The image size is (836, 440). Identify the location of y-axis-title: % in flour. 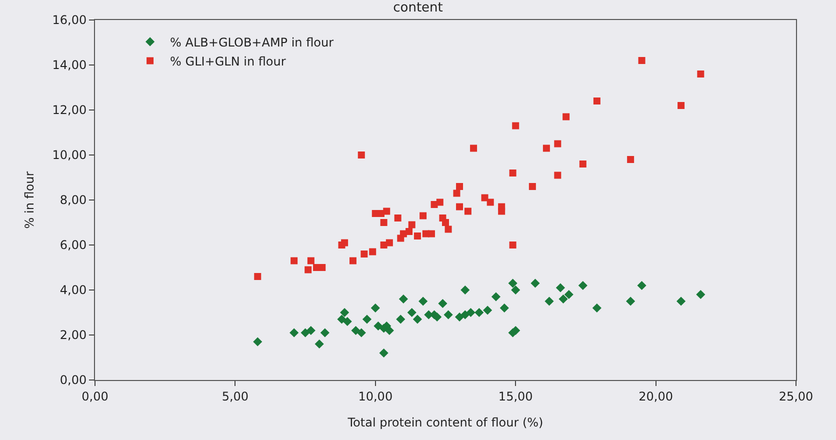
(29, 200).